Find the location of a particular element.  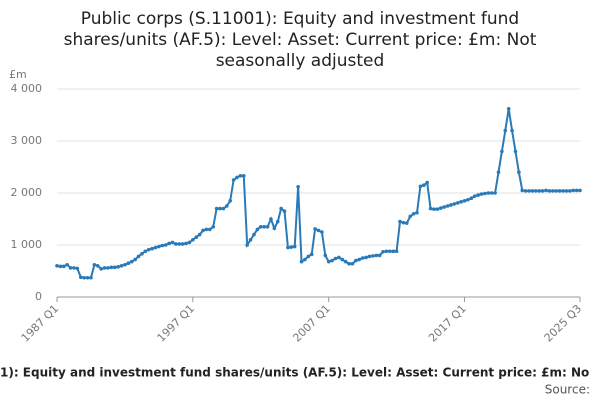

x-tick-label: 2025 Q3 is located at coordinates (563, 323).